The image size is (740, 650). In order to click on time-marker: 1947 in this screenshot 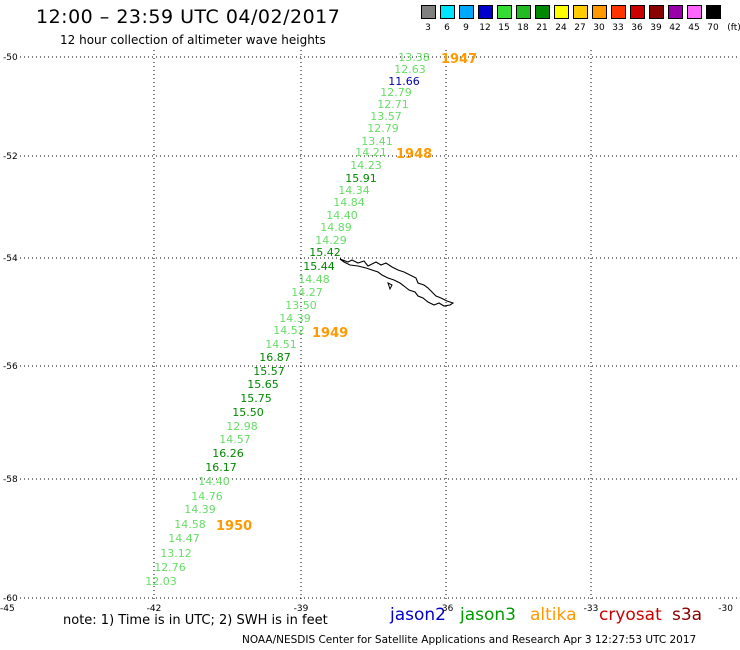, I will do `click(459, 59)`.